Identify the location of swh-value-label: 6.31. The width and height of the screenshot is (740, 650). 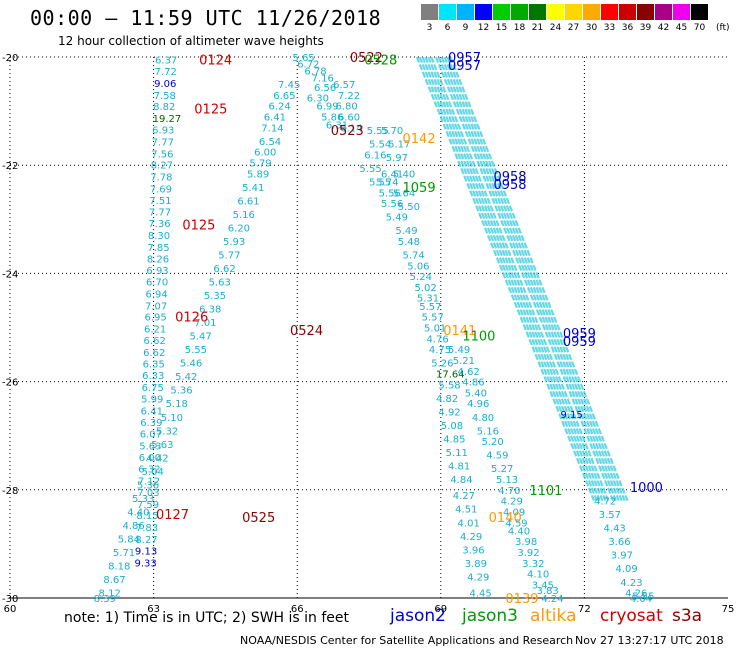
(337, 126).